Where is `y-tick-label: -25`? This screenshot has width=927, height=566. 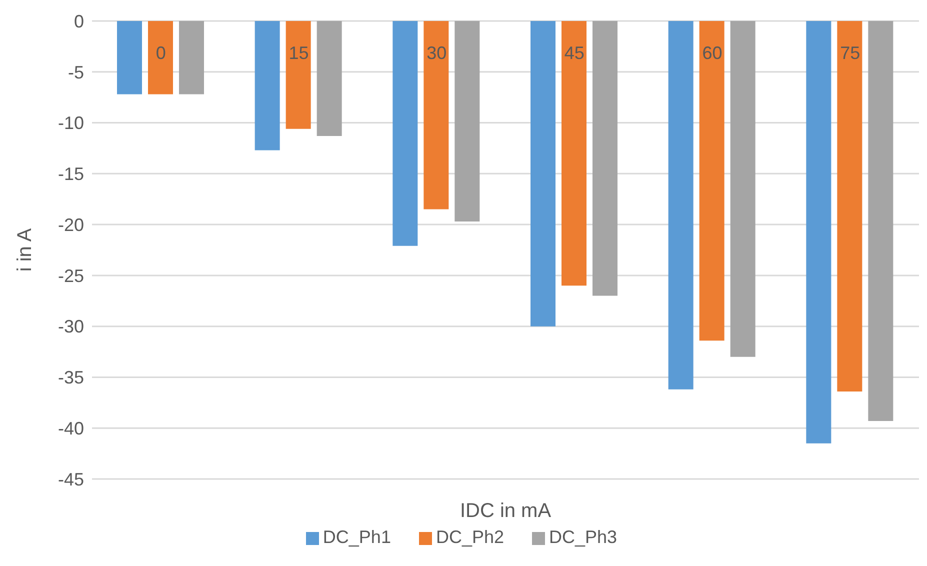
y-tick-label: -25 is located at coordinates (71, 276).